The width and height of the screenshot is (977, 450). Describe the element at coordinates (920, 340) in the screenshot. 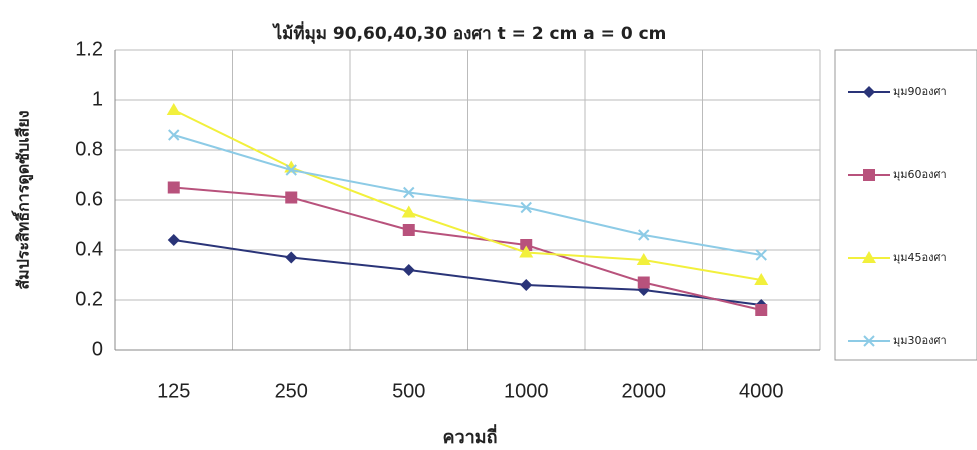

I see `legend-label: มุม30องศา` at that location.